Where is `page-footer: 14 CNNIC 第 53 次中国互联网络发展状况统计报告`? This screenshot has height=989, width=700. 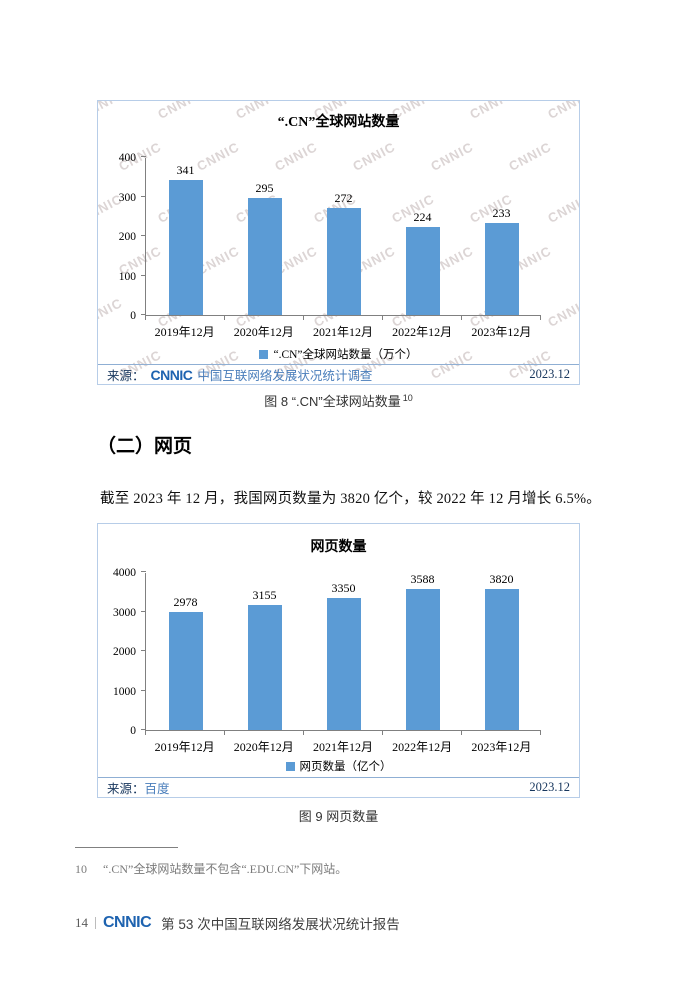 page-footer: 14 CNNIC 第 53 次中国互联网络发展状况统计报告 is located at coordinates (237, 923).